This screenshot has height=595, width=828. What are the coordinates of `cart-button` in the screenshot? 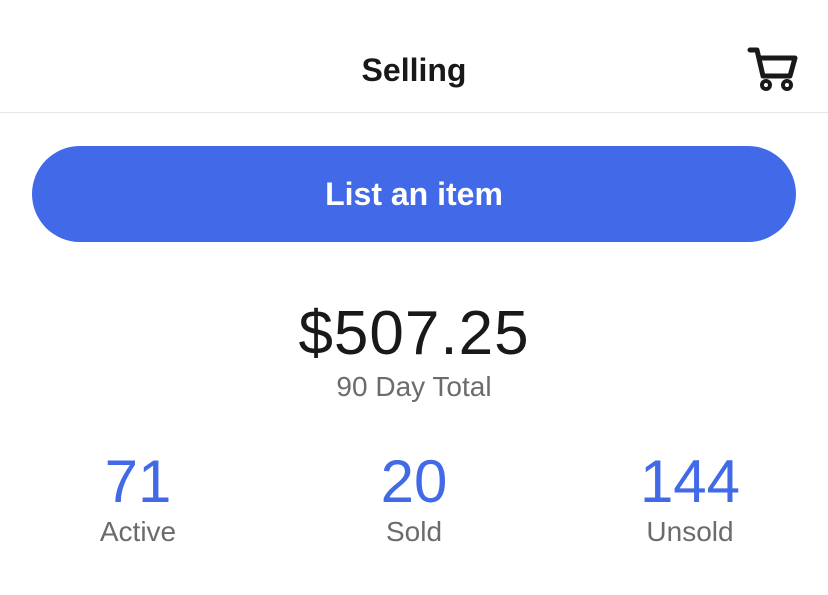 It's located at (773, 69).